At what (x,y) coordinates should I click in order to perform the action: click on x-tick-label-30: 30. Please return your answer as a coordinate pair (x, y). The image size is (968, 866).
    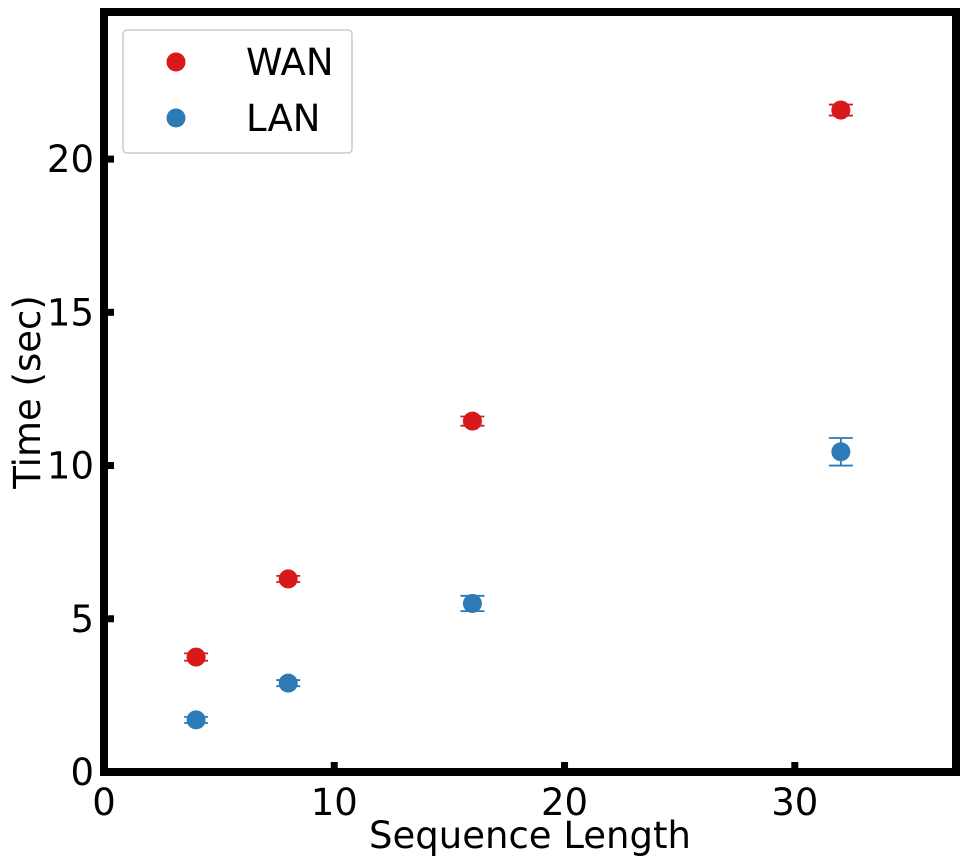
    Looking at the image, I should click on (794, 802).